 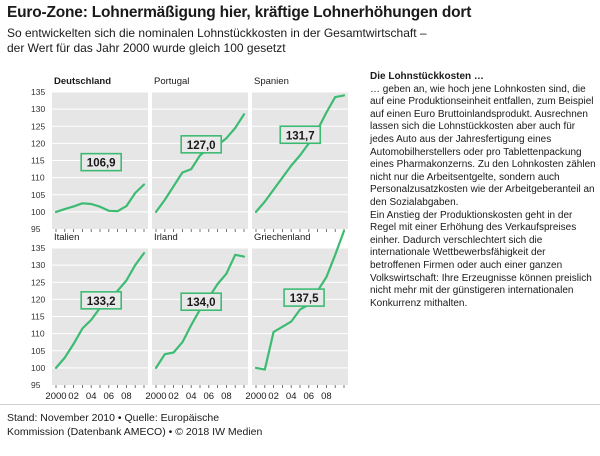 I want to click on panel-title: Italien, so click(x=66, y=237).